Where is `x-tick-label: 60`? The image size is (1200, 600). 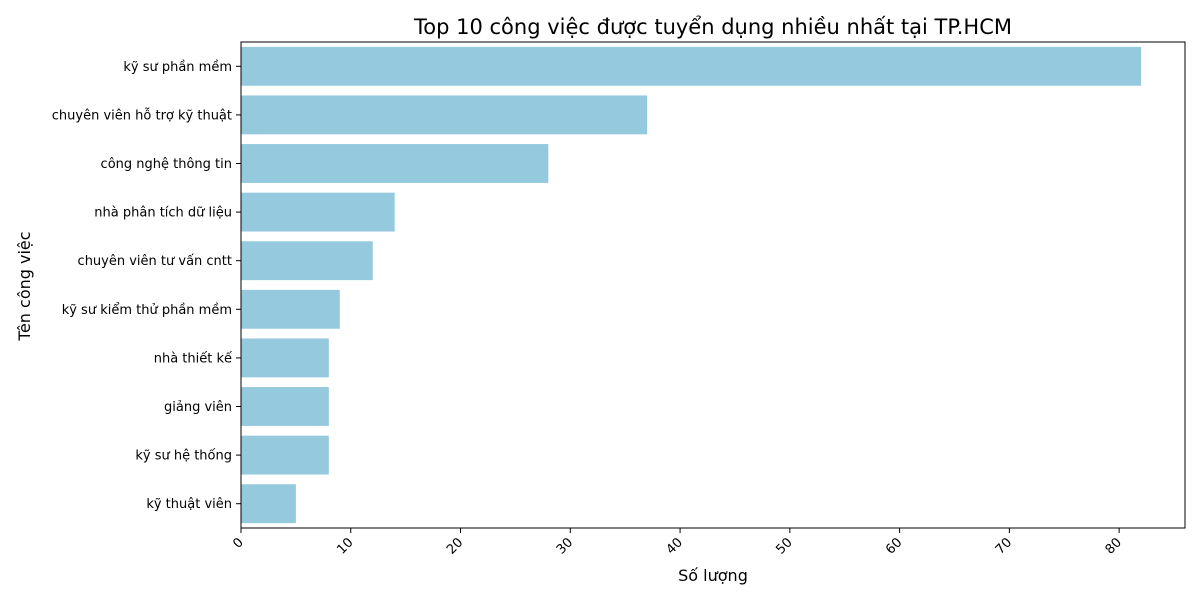
x-tick-label: 60 is located at coordinates (894, 546).